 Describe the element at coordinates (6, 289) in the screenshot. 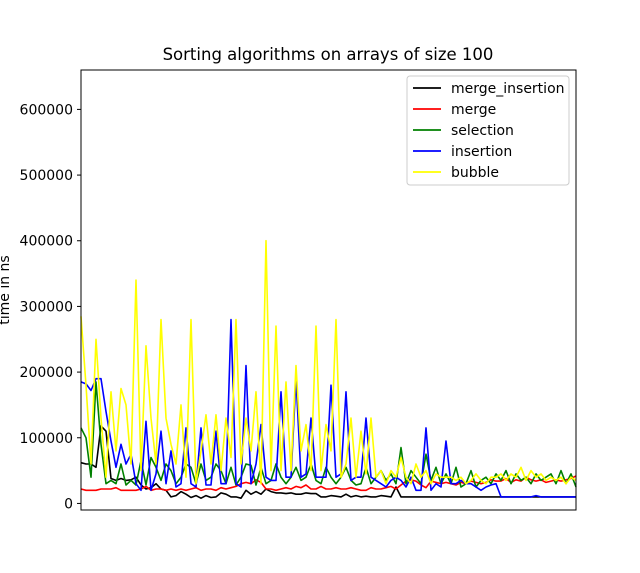

I see `y-axis-label: time in ns` at that location.